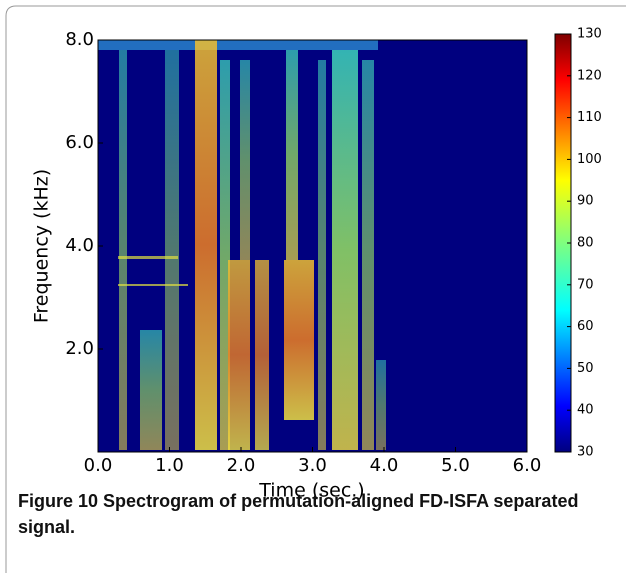 The width and height of the screenshot is (626, 573). I want to click on colorbar-tick-label: 80, so click(585, 243).